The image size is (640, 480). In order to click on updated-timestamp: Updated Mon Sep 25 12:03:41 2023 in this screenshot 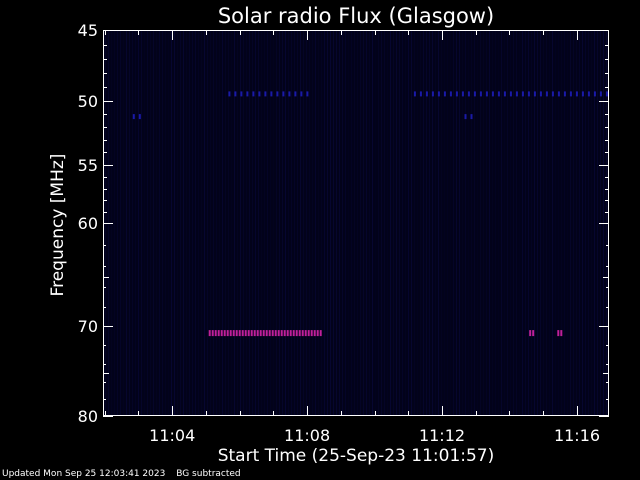, I will do `click(84, 474)`.